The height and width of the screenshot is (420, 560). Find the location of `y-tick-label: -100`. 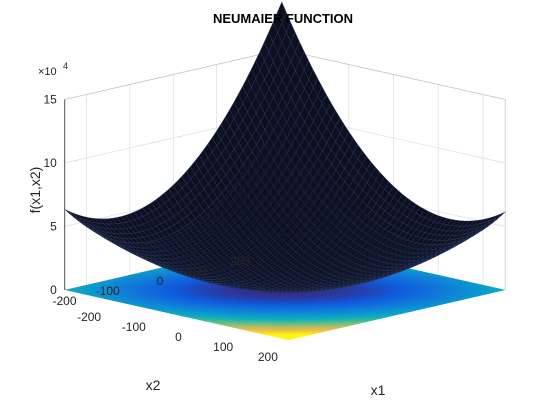

y-tick-label: -100 is located at coordinates (108, 291).